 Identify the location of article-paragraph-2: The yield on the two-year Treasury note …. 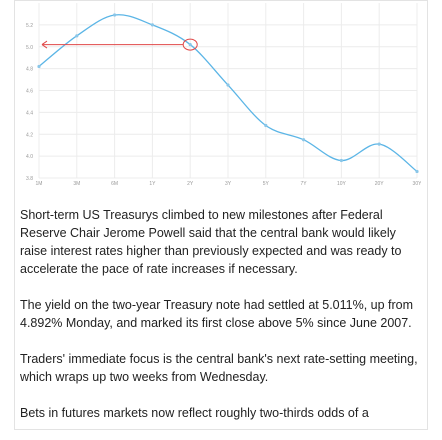
(217, 314).